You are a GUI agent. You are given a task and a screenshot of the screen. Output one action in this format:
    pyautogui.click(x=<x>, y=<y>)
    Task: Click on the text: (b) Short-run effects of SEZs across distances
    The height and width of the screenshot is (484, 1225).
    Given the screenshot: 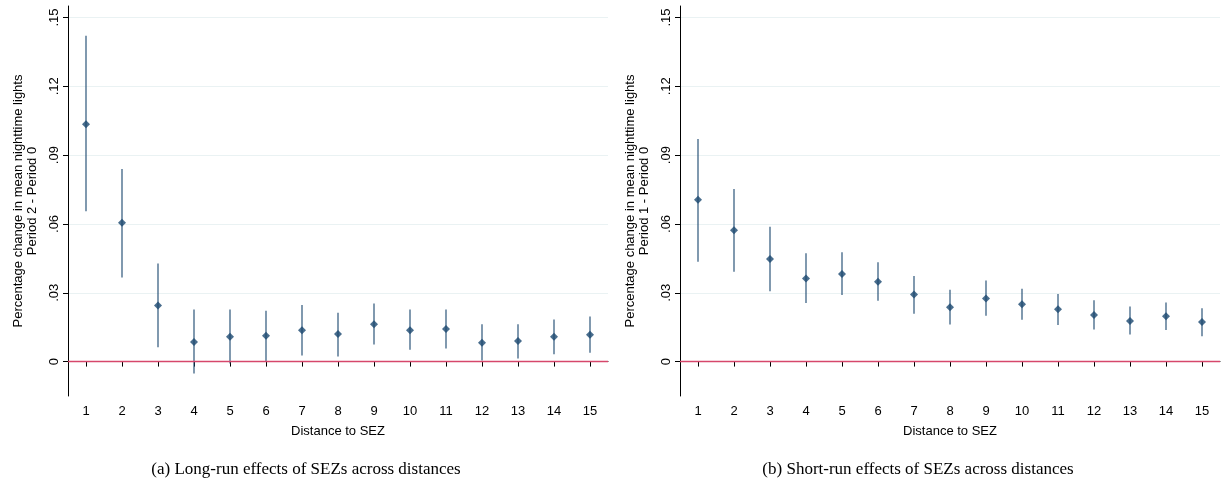 What is the action you would take?
    pyautogui.click(x=918, y=468)
    